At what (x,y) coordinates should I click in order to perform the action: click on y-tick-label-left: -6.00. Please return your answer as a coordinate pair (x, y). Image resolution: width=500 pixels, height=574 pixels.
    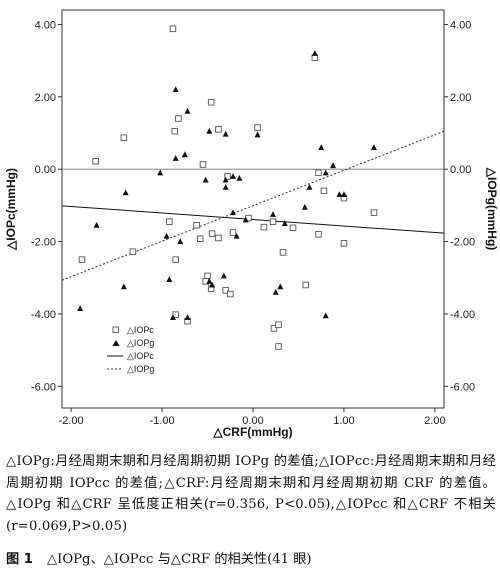
    Looking at the image, I should click on (43, 387).